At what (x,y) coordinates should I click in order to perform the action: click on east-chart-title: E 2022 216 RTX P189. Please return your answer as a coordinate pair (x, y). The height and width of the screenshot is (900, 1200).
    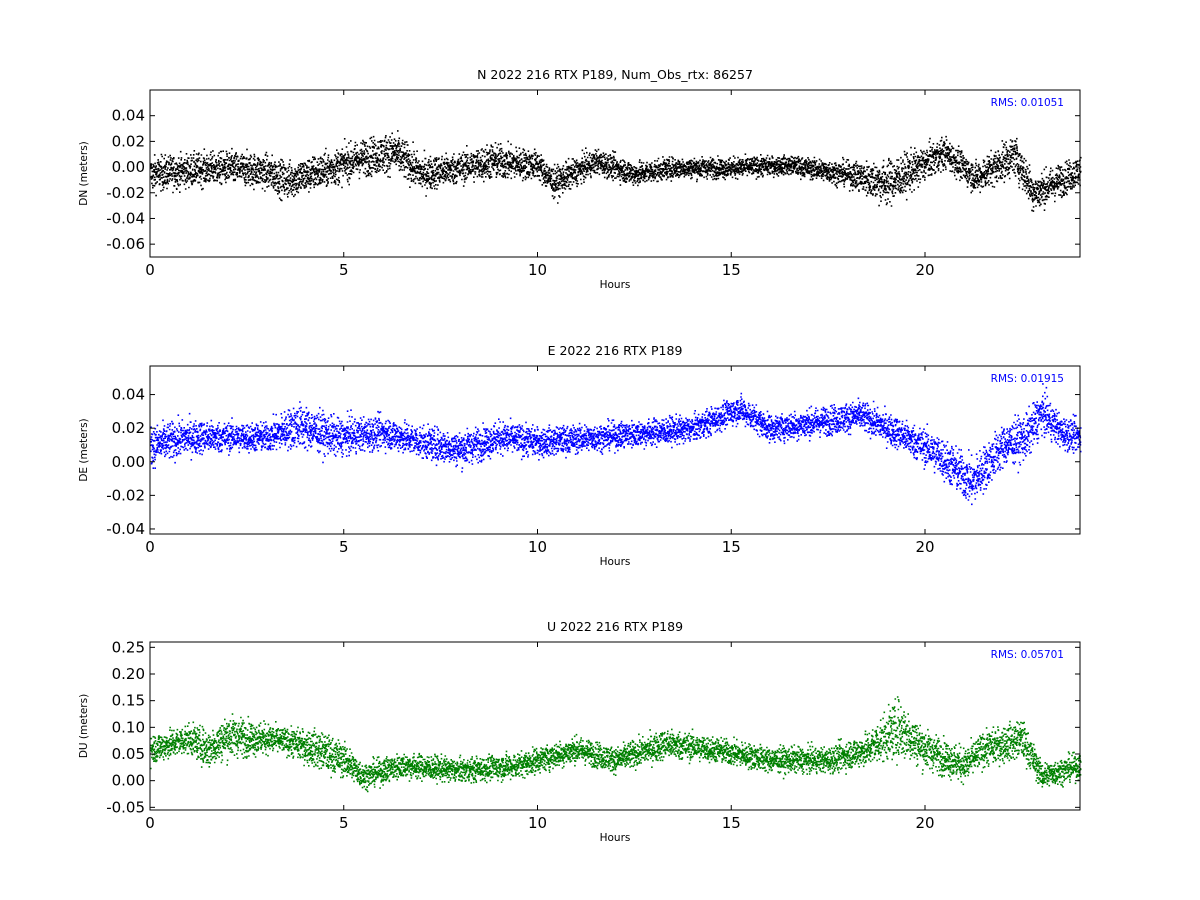
    Looking at the image, I should click on (615, 350).